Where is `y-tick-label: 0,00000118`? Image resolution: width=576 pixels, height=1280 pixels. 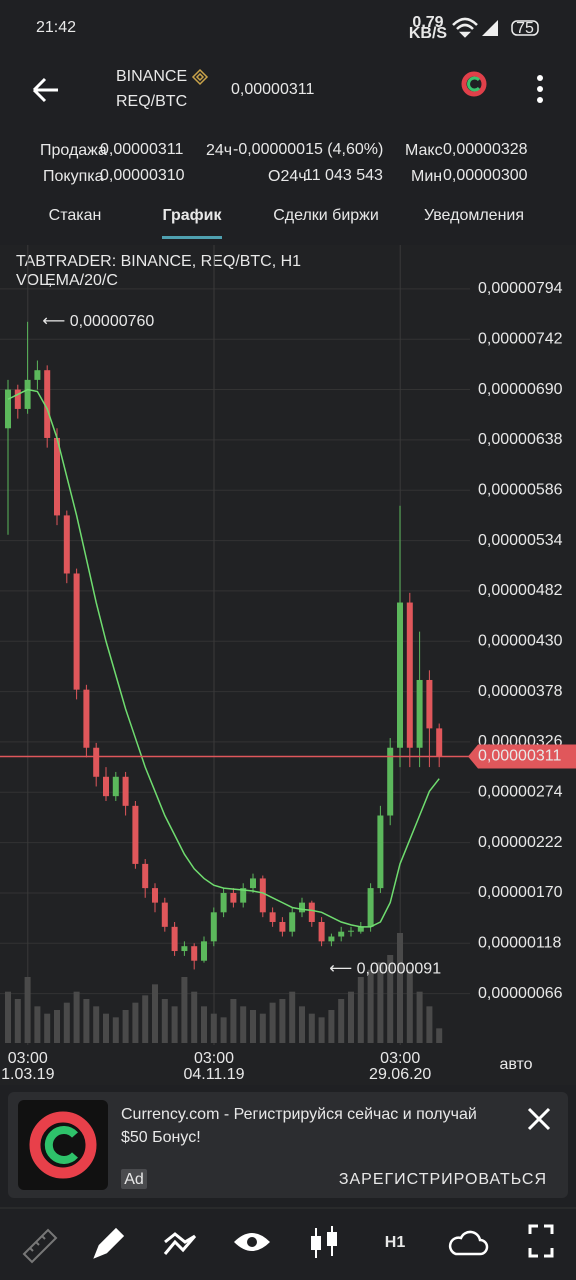 y-tick-label: 0,00000118 is located at coordinates (519, 943).